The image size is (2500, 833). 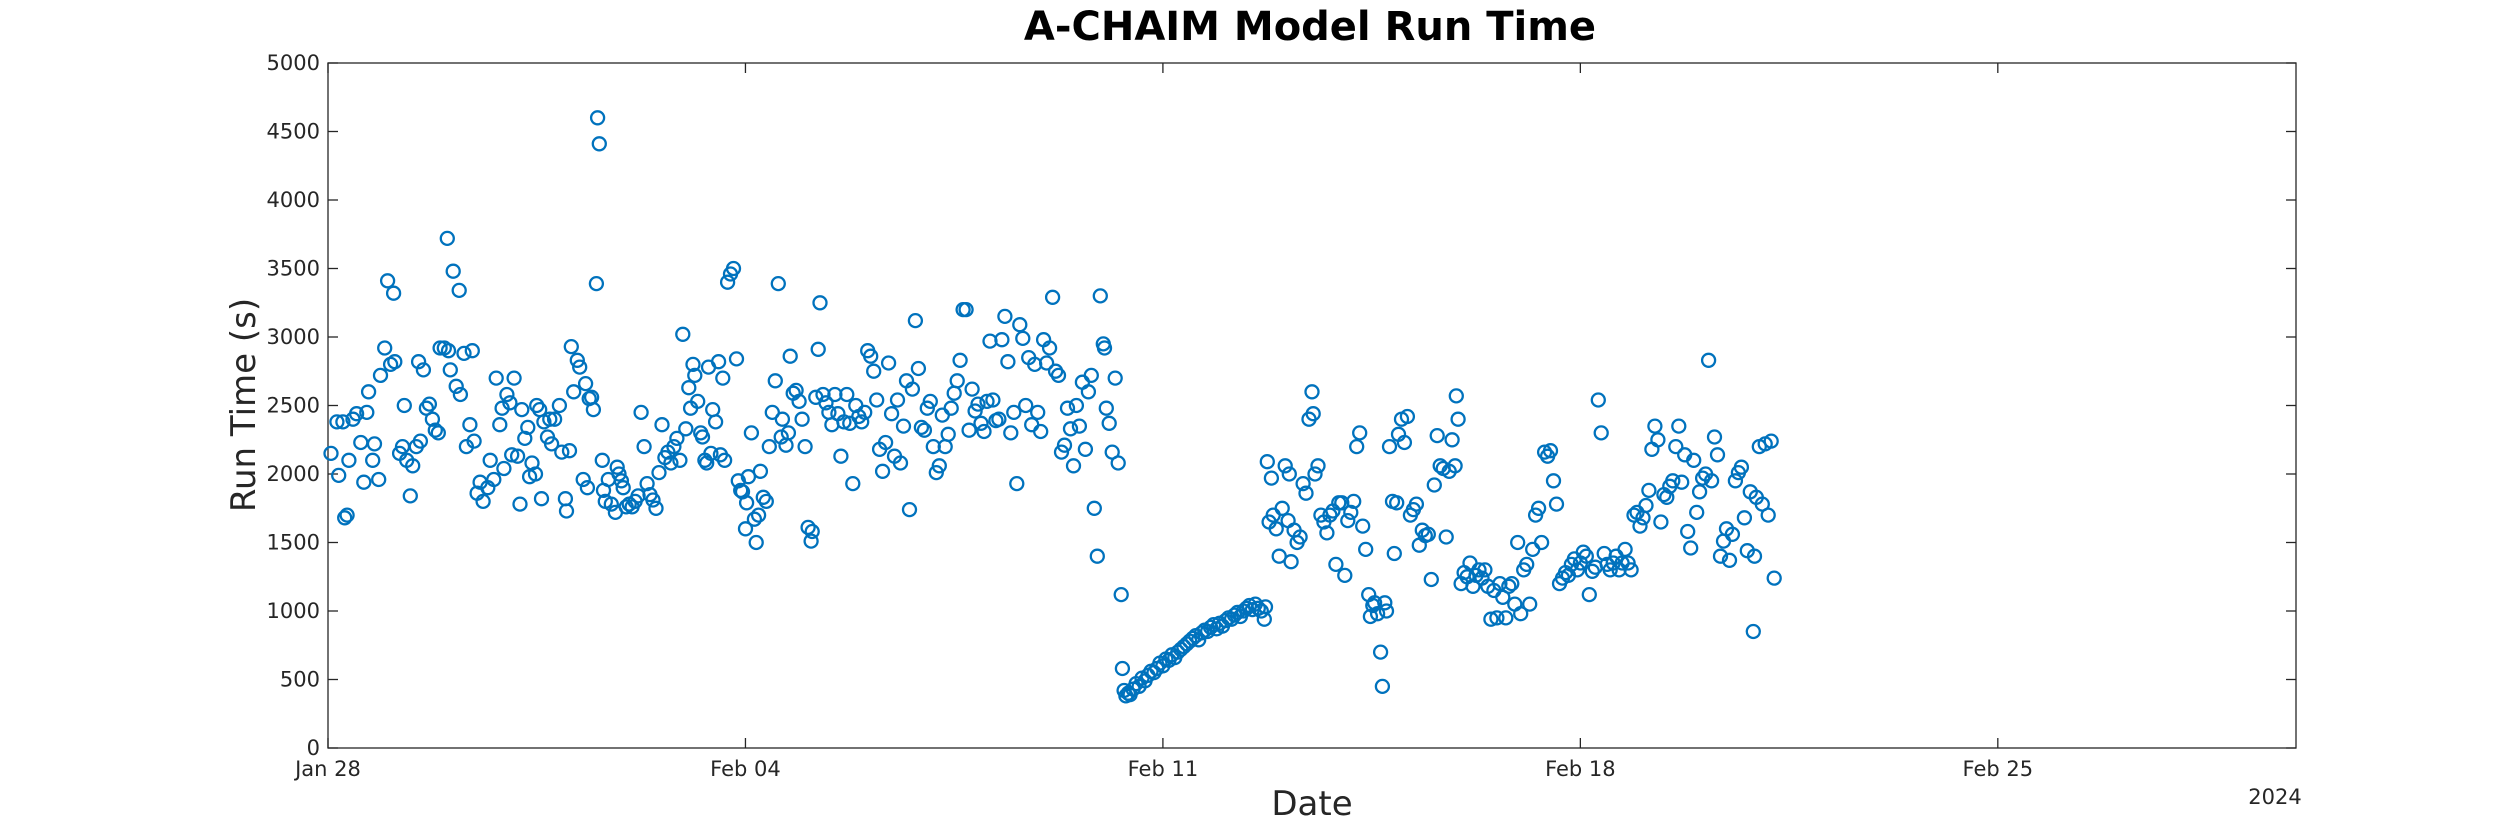 What do you see at coordinates (300, 680) in the screenshot?
I see `y-tick-label: 500` at bounding box center [300, 680].